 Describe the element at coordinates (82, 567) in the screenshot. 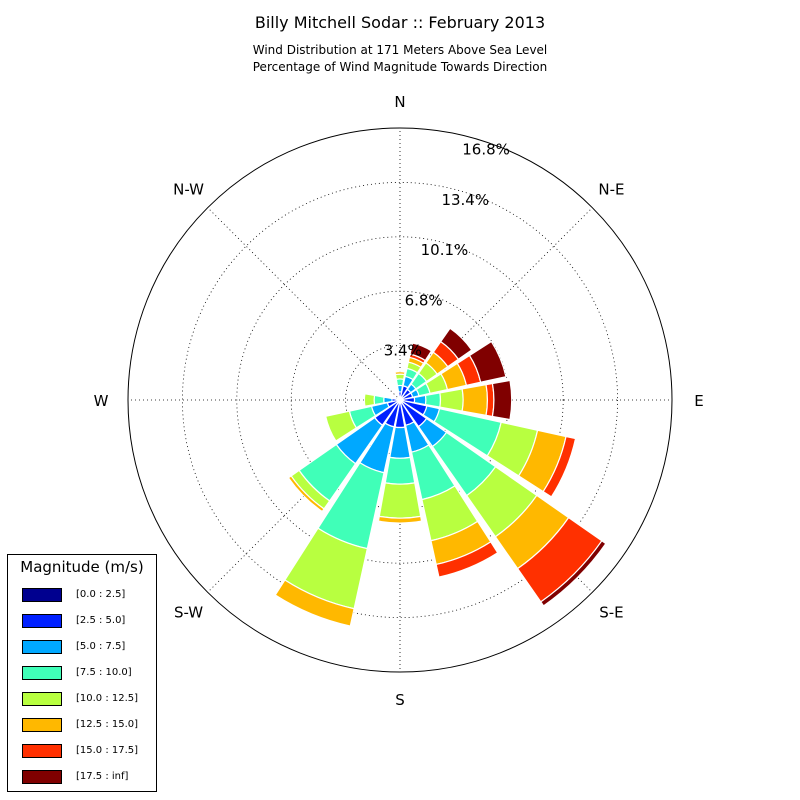

I see `legend-title: Magnitude (m/s)` at that location.